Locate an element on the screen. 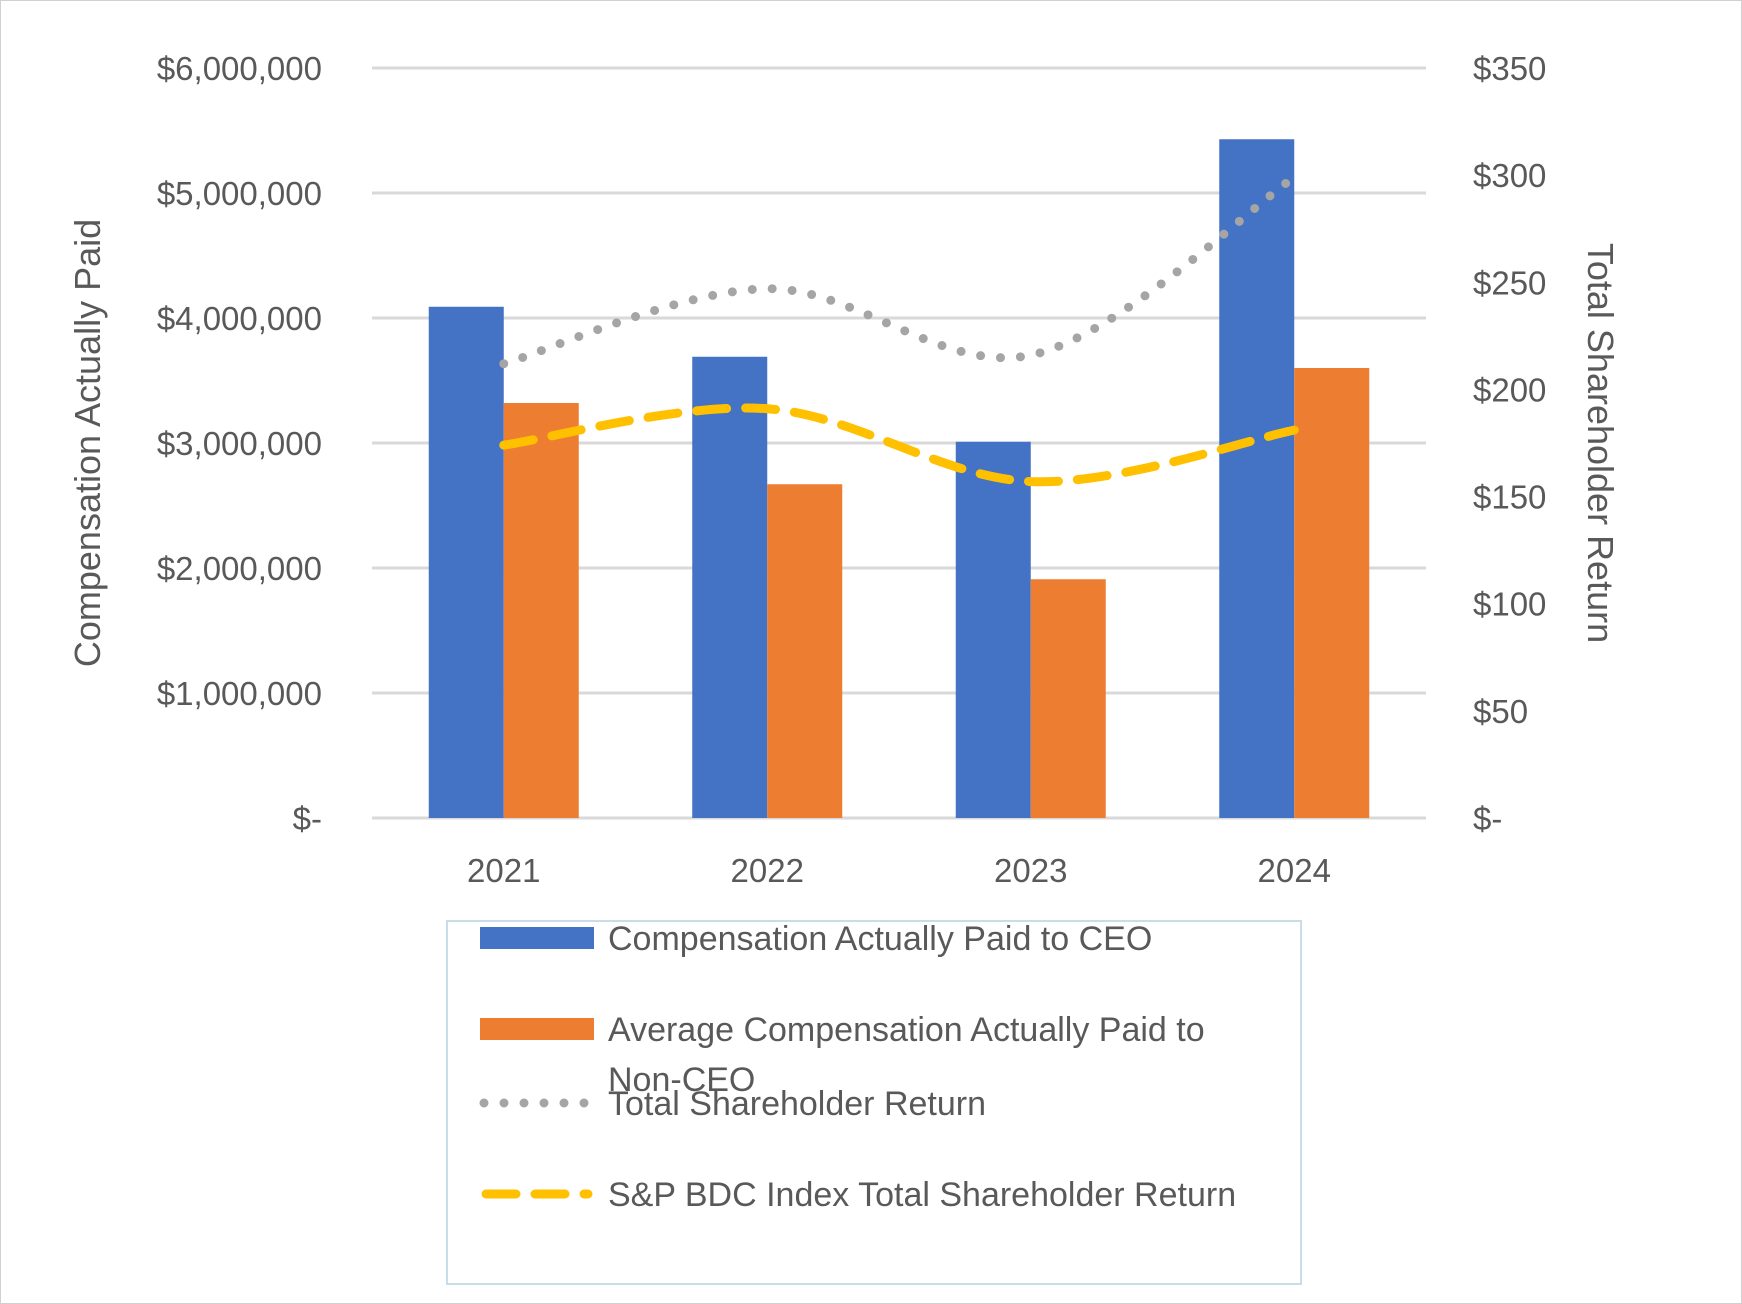 The width and height of the screenshot is (1742, 1304). right-axis-tick-label: $350 is located at coordinates (1509, 68).